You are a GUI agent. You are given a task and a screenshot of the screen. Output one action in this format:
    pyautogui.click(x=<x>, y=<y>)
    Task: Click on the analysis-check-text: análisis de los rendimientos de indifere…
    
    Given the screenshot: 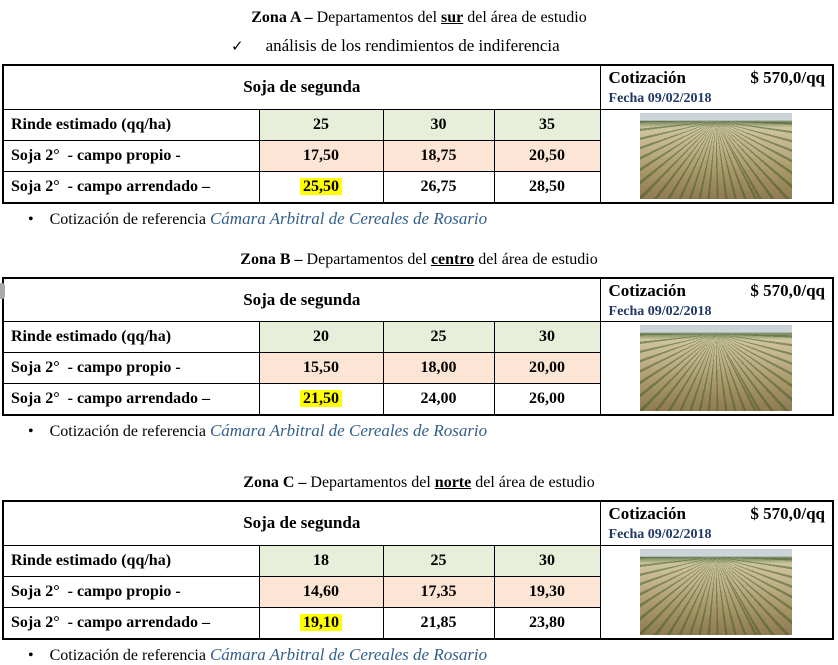 What is the action you would take?
    pyautogui.click(x=412, y=45)
    